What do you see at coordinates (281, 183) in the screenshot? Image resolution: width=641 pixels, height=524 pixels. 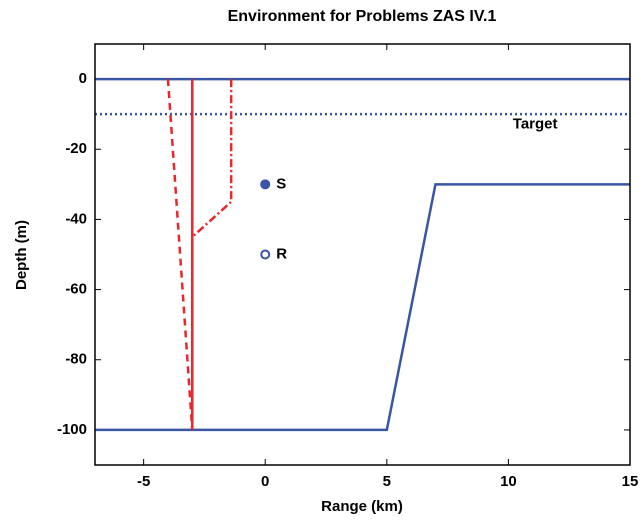 I see `point-label: S` at bounding box center [281, 183].